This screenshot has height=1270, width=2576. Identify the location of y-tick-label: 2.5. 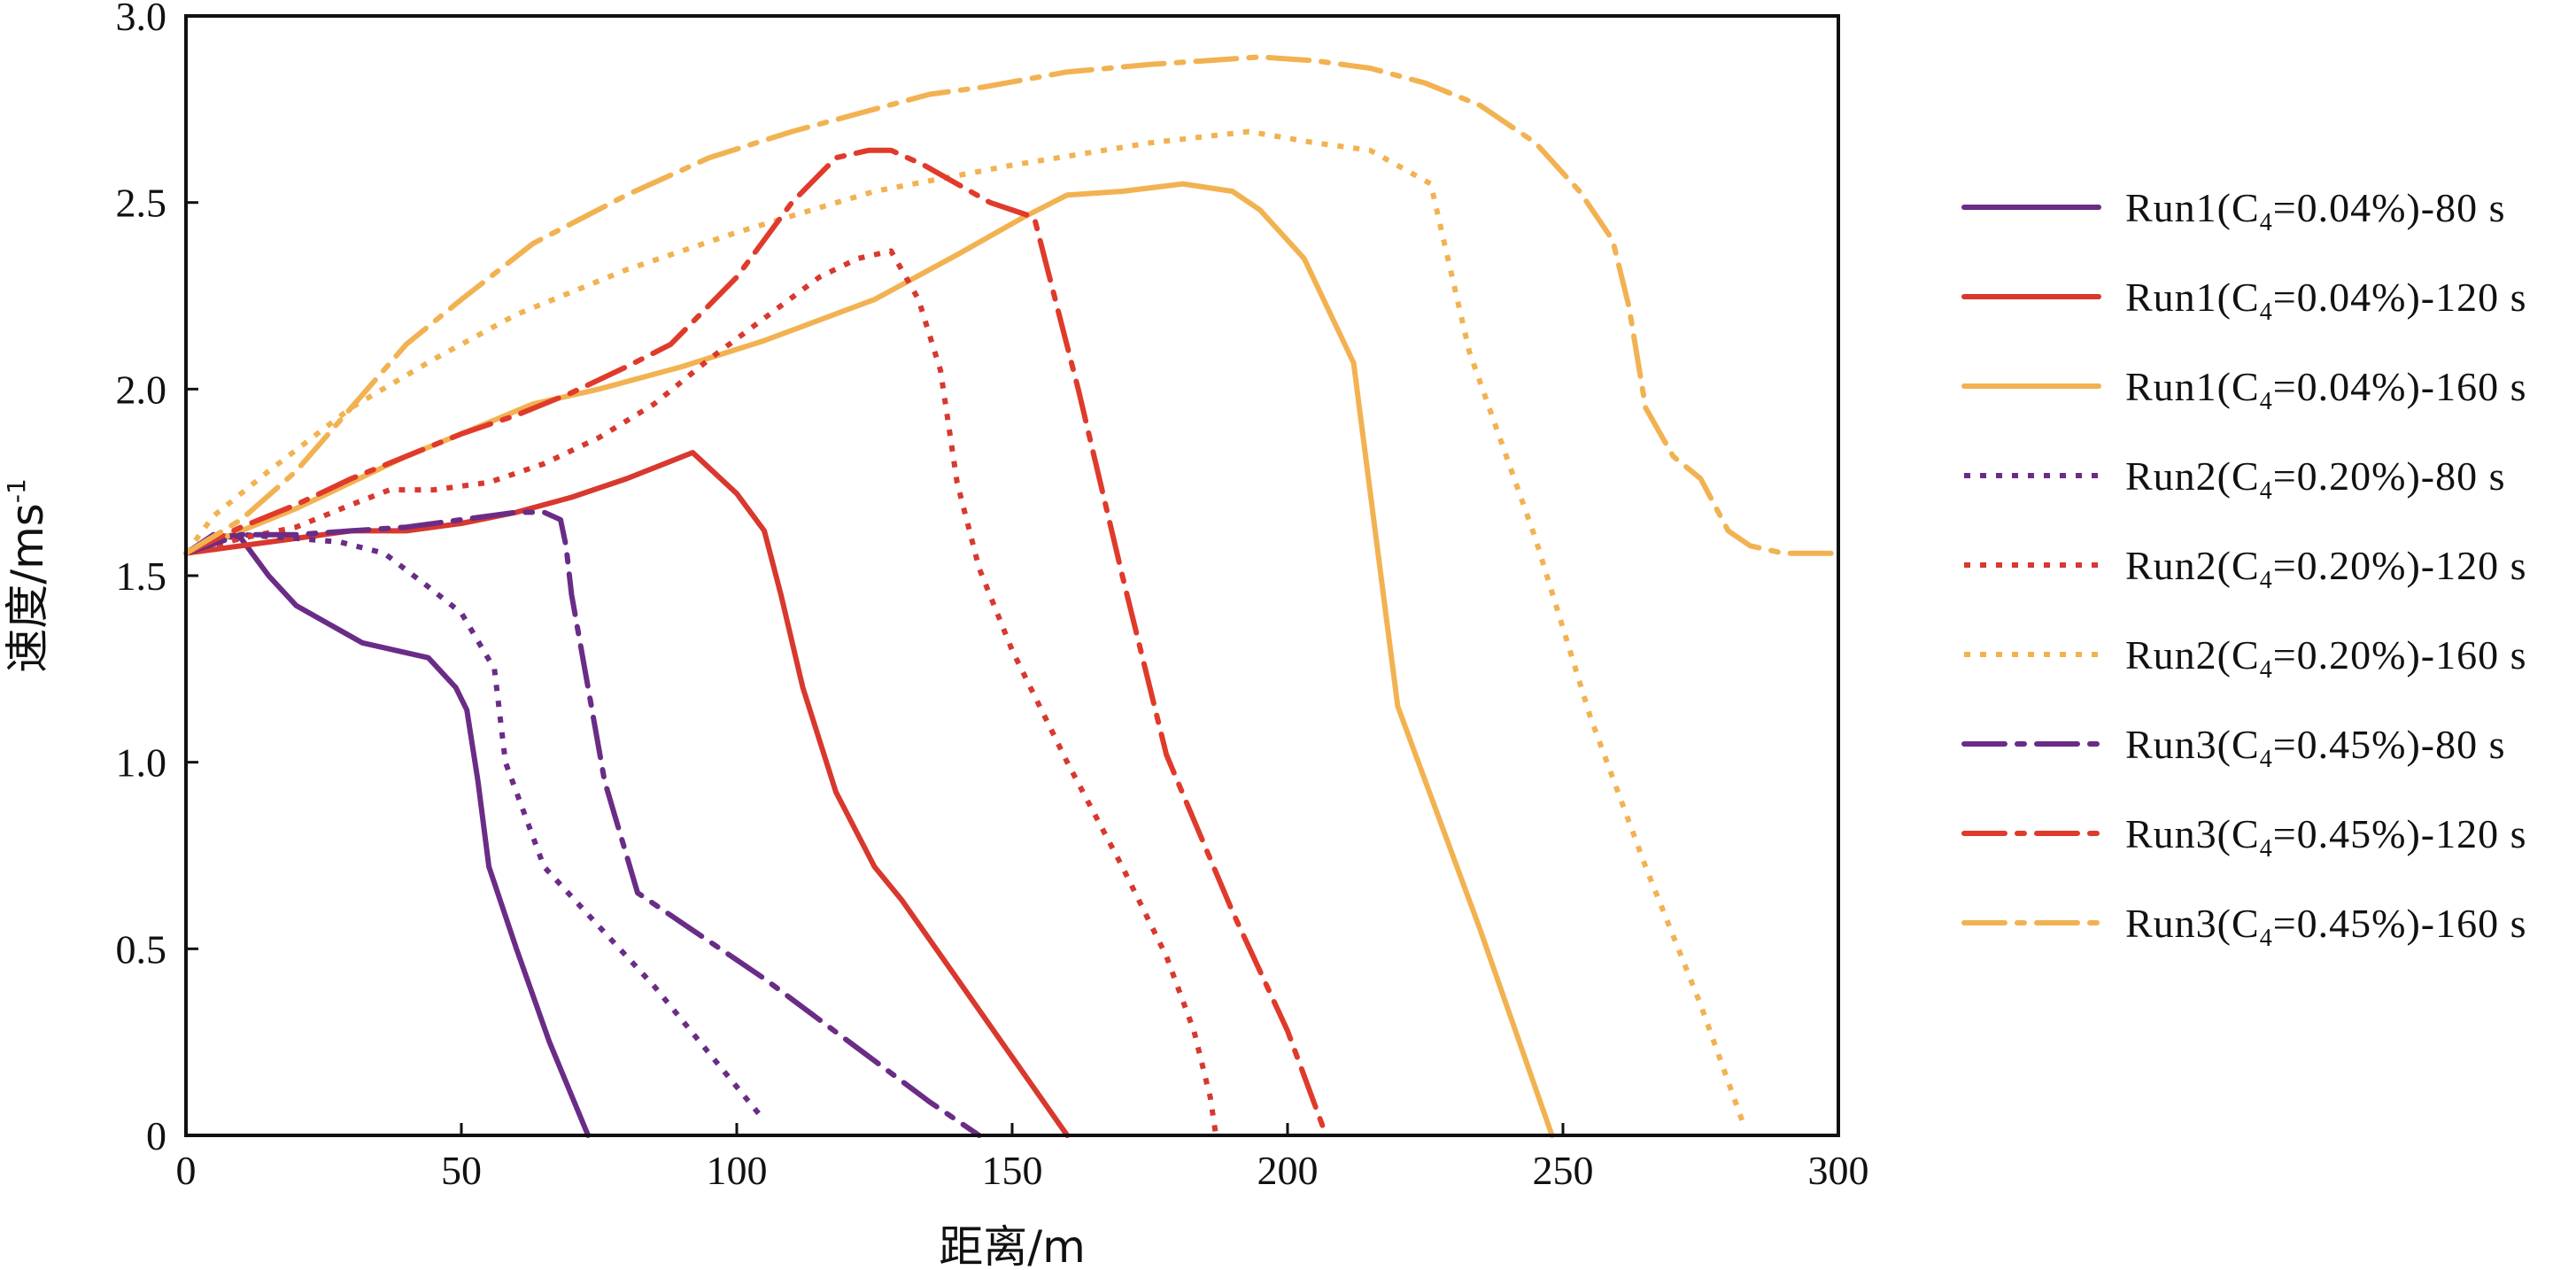
(141, 204).